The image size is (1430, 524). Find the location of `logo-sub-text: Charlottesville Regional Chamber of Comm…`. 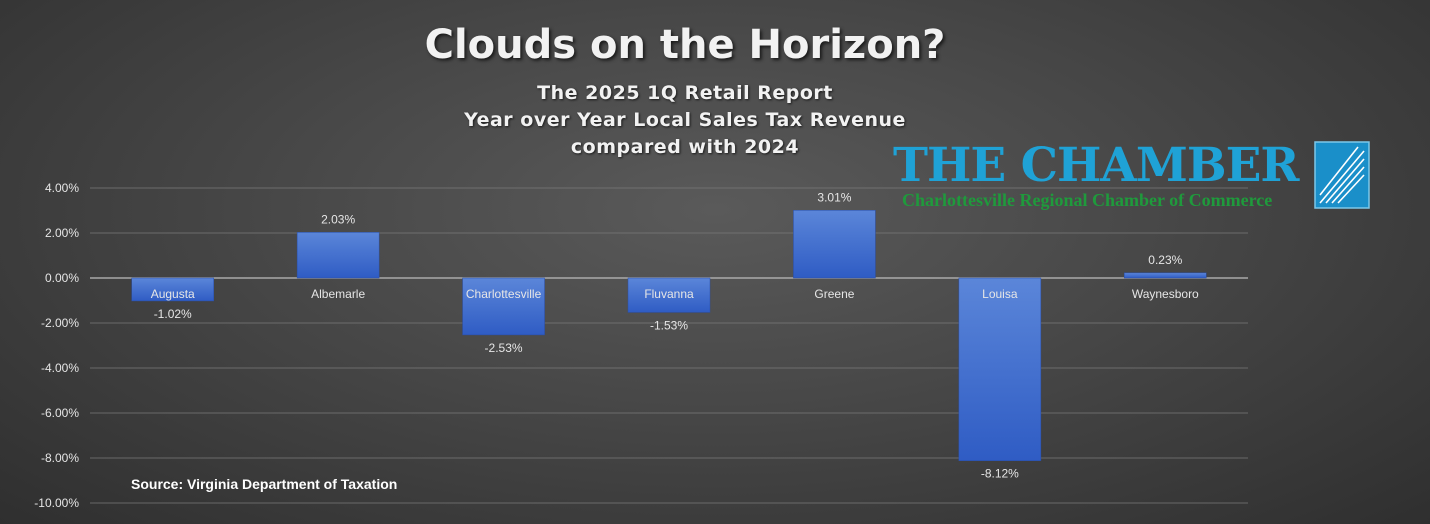

logo-sub-text: Charlottesville Regional Chamber of Comm… is located at coordinates (1087, 200).